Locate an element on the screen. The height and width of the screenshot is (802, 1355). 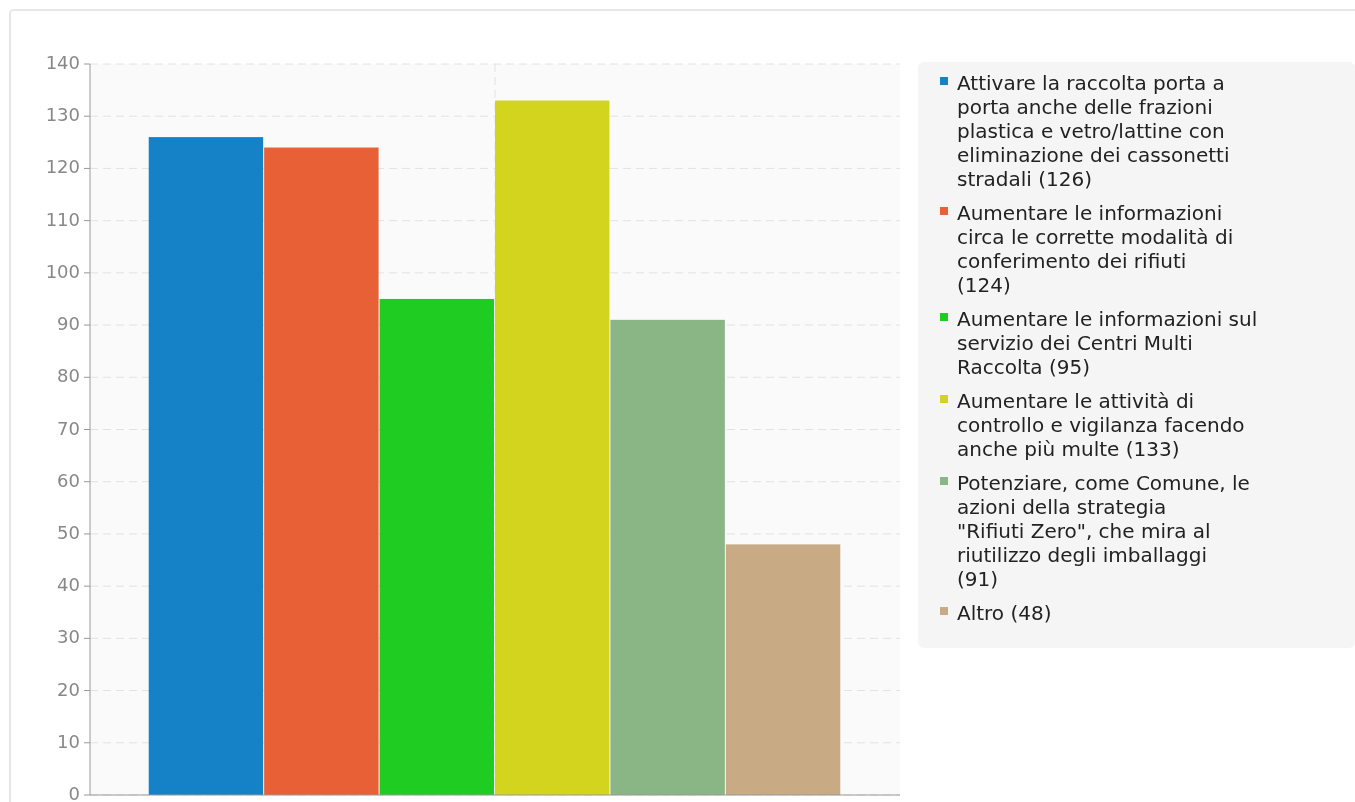
legend-label: Aumentare le attività di controllo e vigilanza facendo anche più multe (133) is located at coordinates (1101, 424).